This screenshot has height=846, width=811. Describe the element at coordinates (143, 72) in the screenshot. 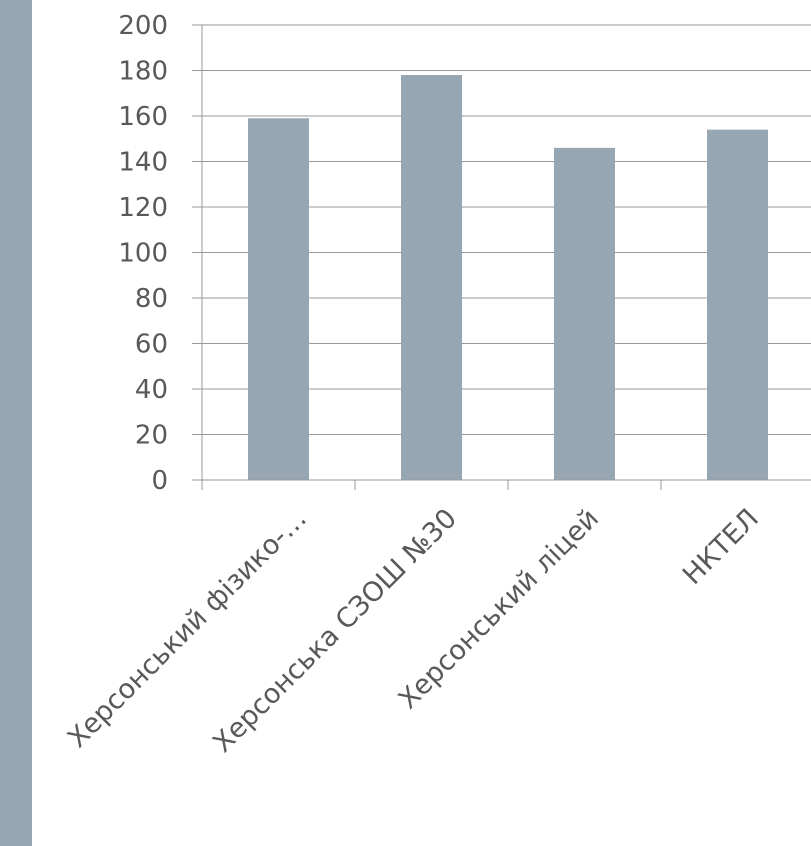

I see `y-tick-label: 180` at that location.